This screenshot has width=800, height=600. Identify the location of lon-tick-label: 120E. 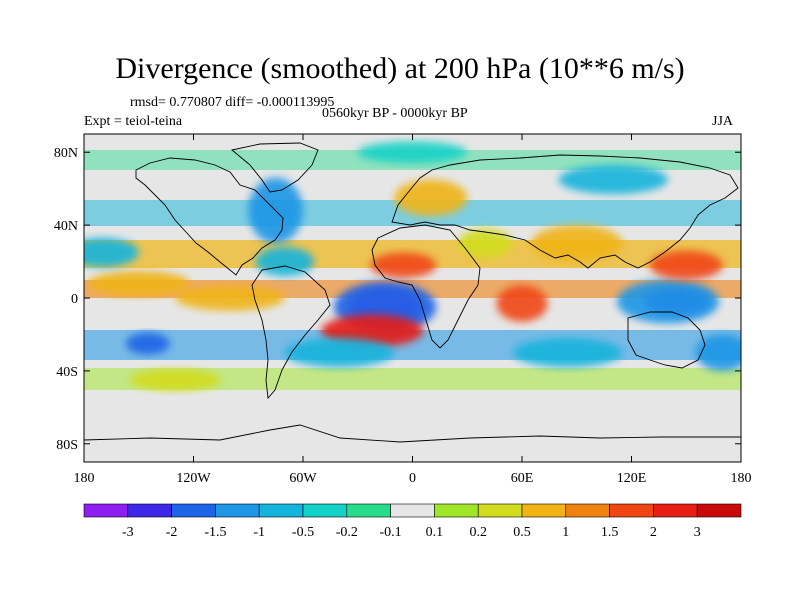
(632, 478).